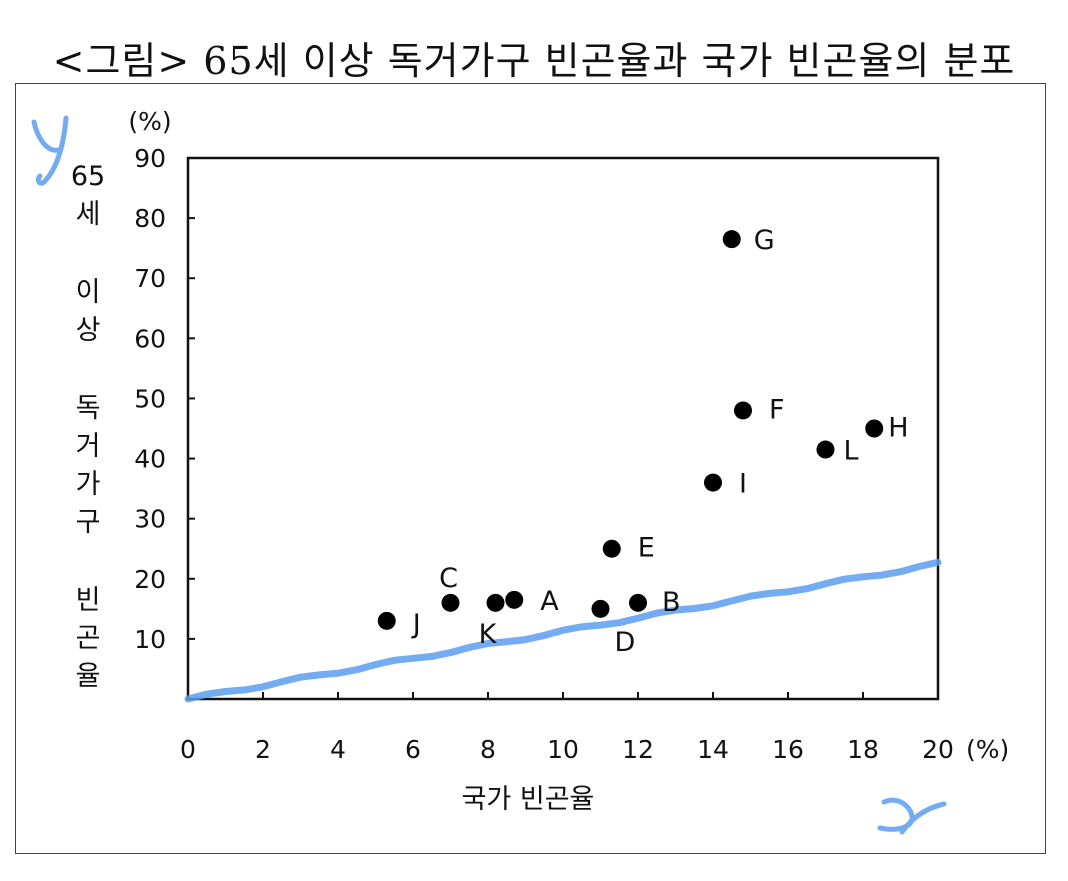  Describe the element at coordinates (150, 639) in the screenshot. I see `y-tick-label: 10` at that location.